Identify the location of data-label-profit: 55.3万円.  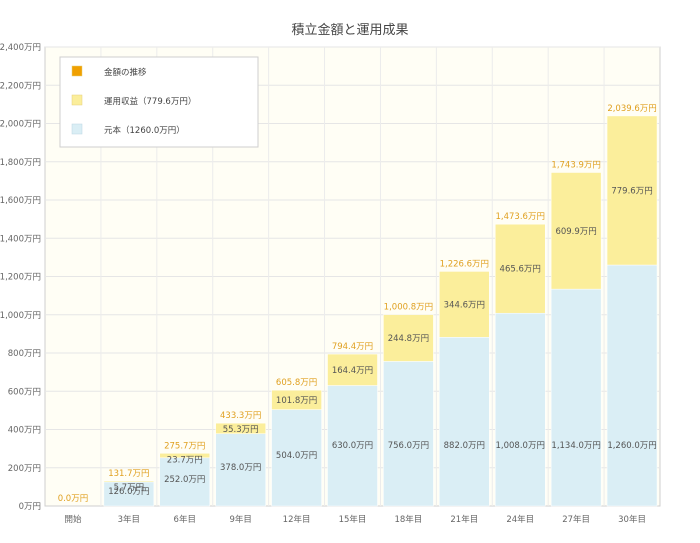
(241, 430).